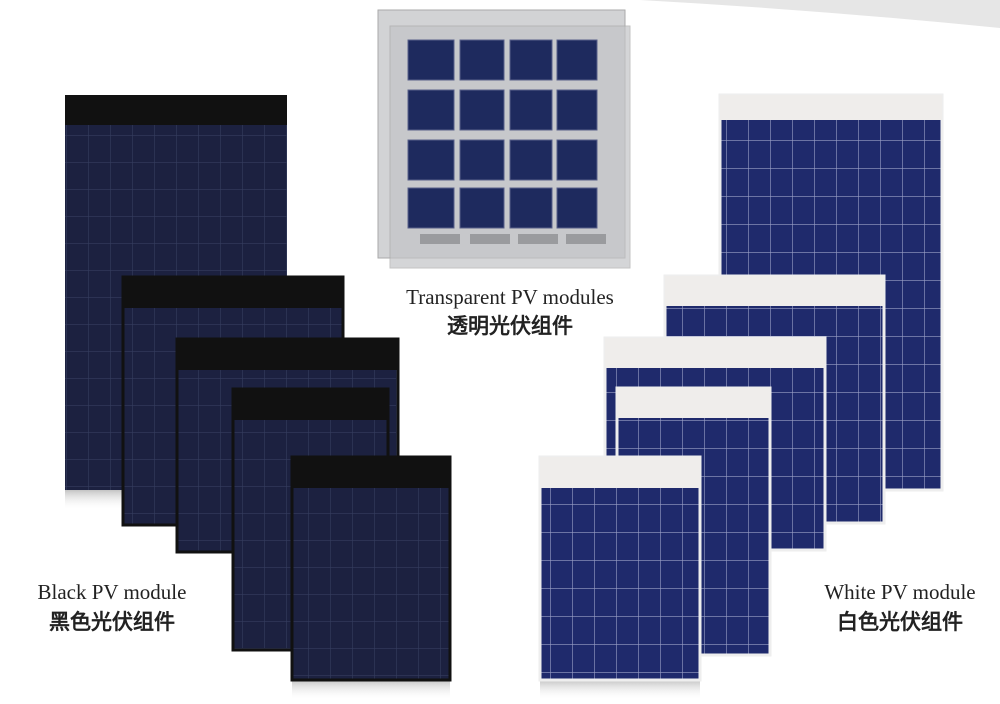  Describe the element at coordinates (112, 592) in the screenshot. I see `black-label-en: Black PV module` at that location.